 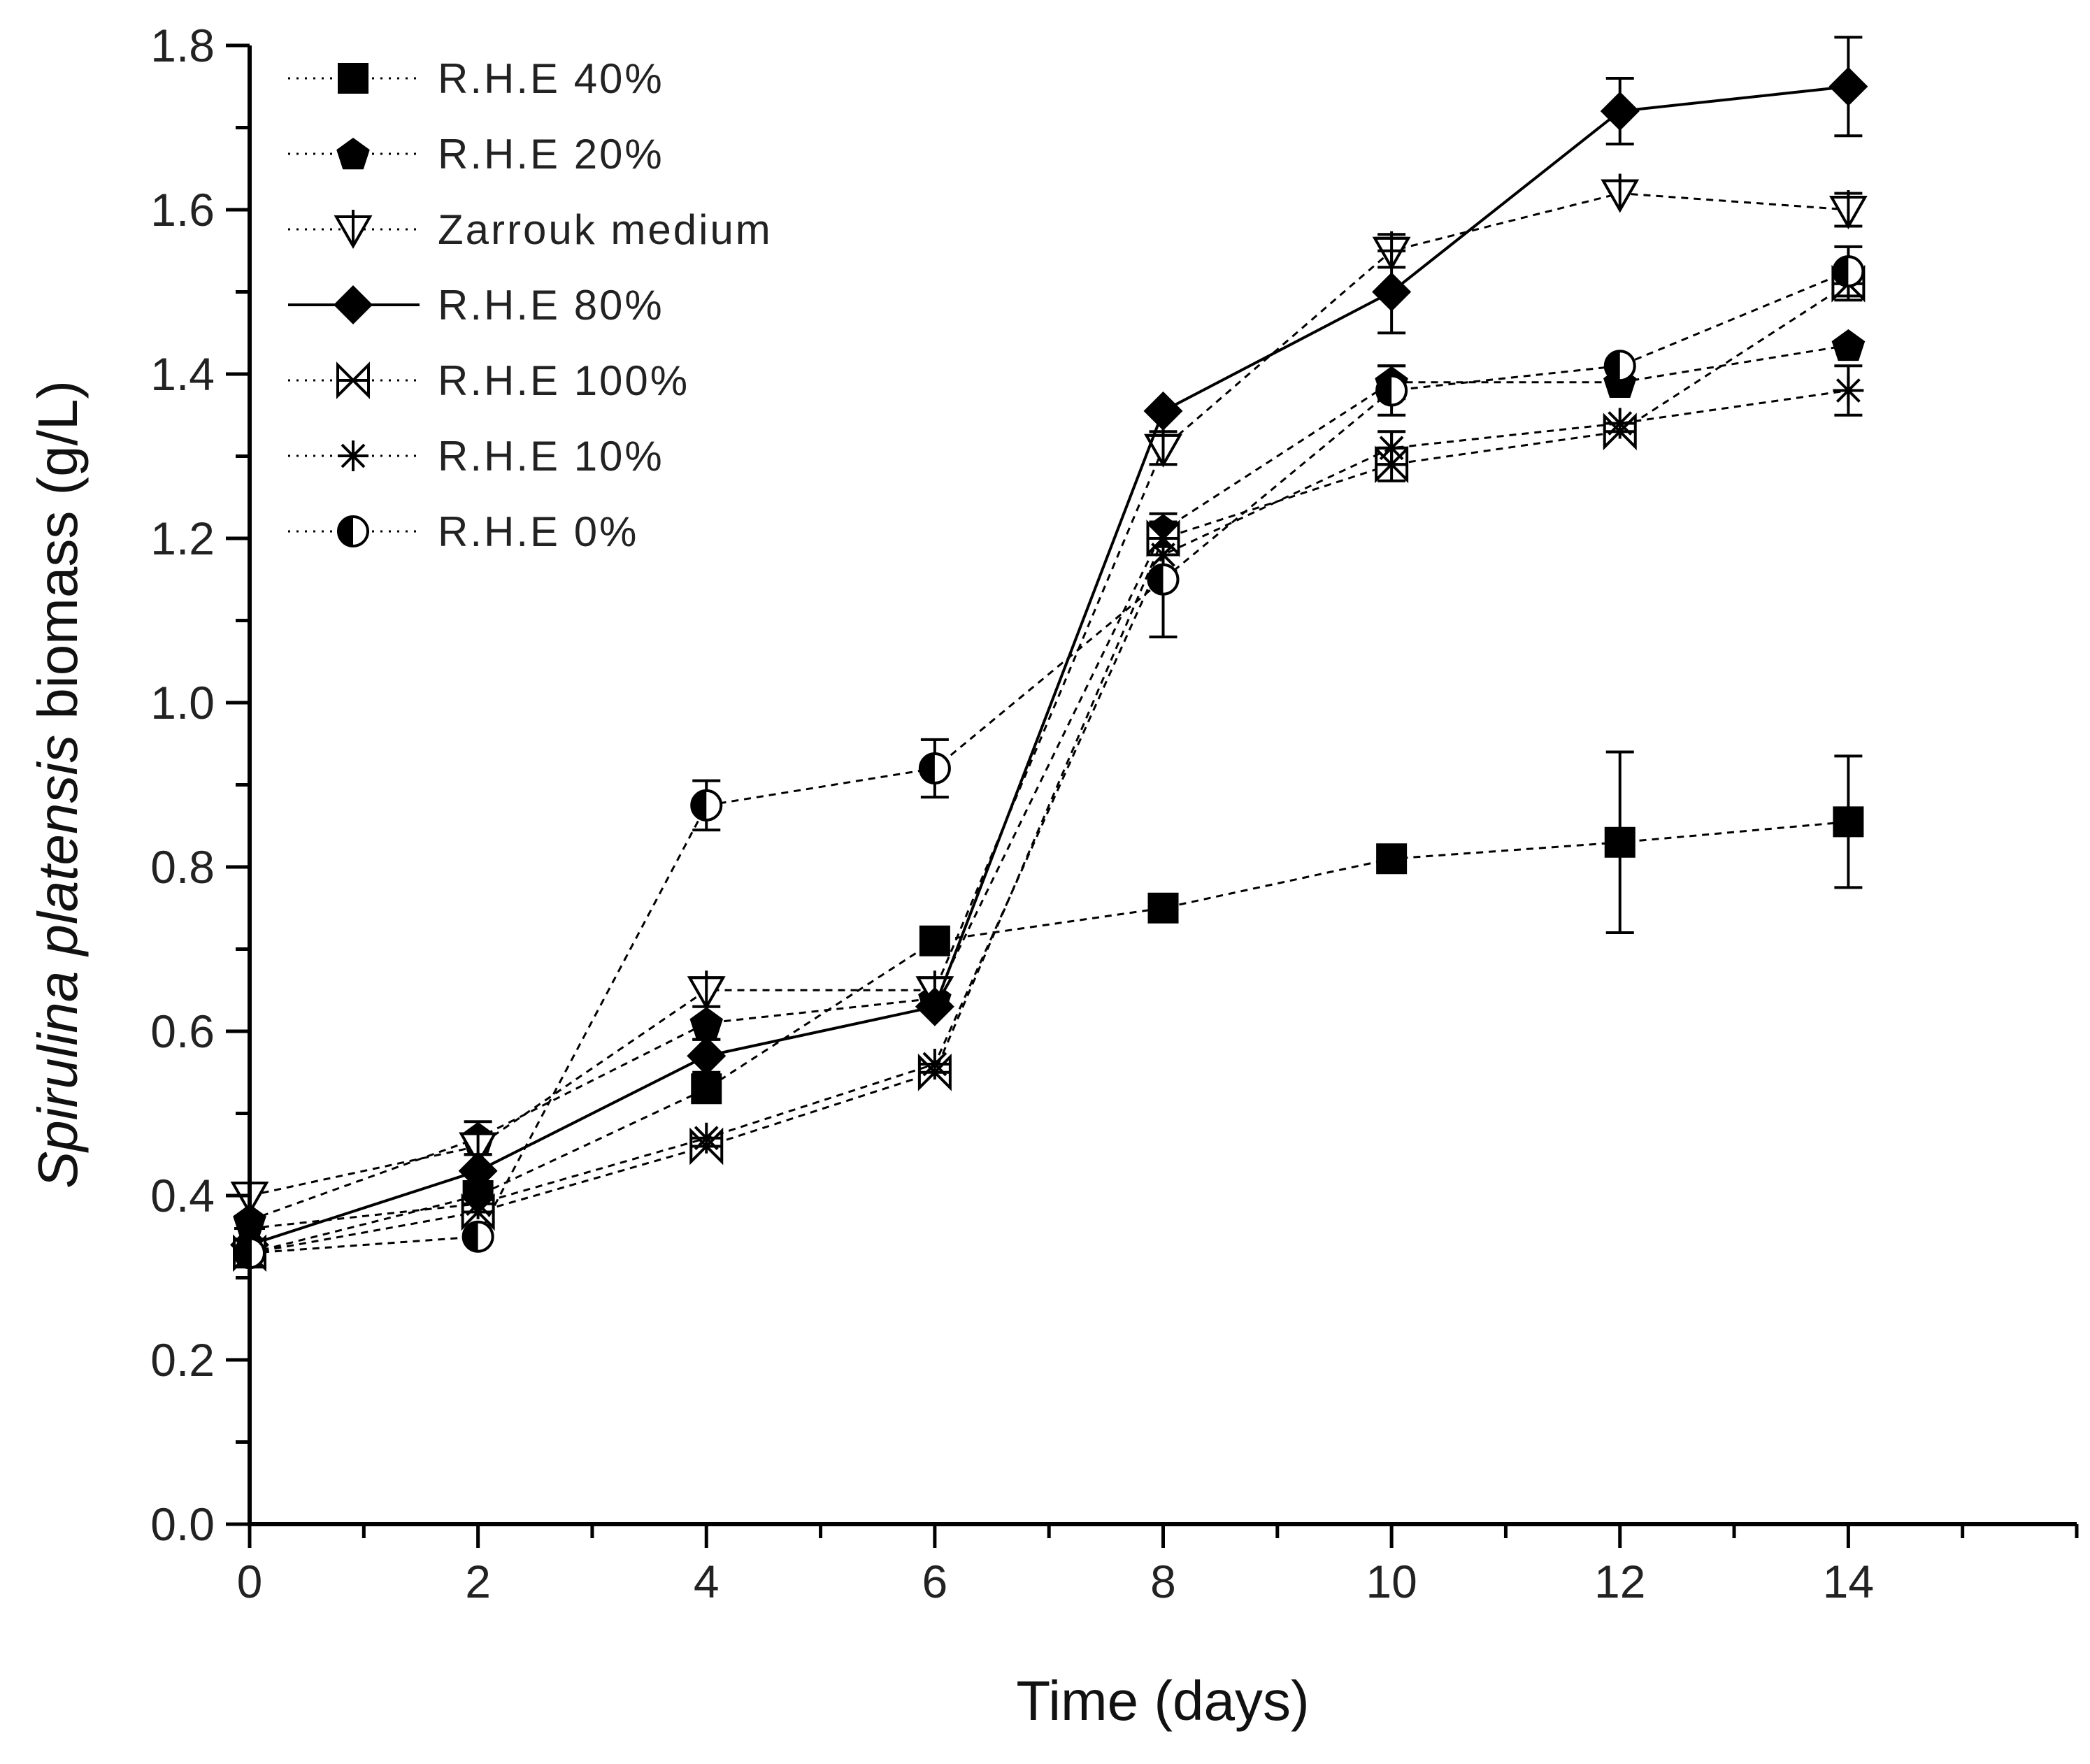 I want to click on x-tick-label: 10, so click(x=1391, y=1581).